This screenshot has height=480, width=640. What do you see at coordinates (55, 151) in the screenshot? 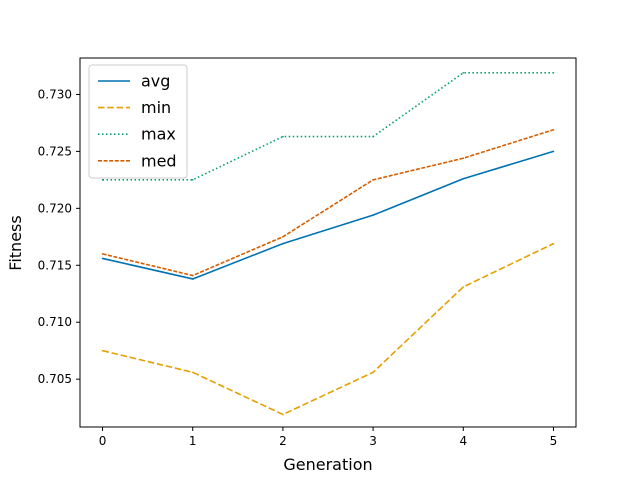
I see `y-tick-label: 0.725` at bounding box center [55, 151].